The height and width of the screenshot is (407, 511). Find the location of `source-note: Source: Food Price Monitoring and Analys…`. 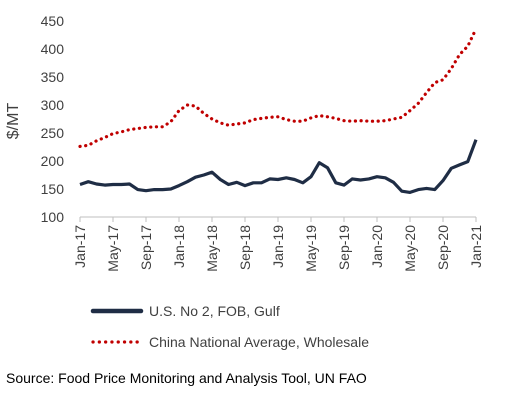

source-note: Source: Food Price Monitoring and Analys… is located at coordinates (186, 378).